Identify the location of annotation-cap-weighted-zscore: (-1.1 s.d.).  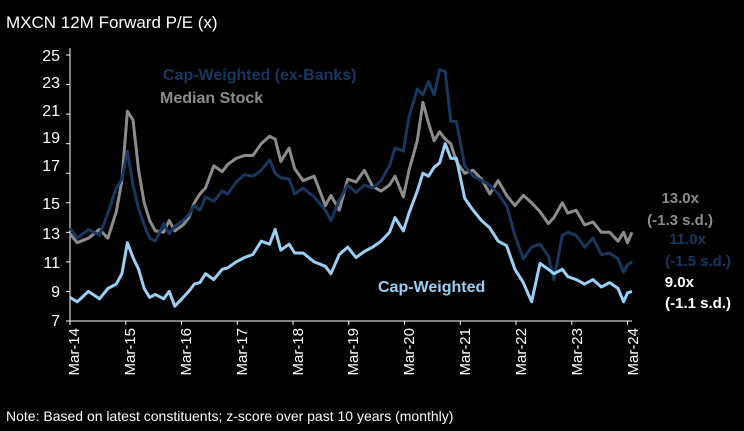
(698, 303).